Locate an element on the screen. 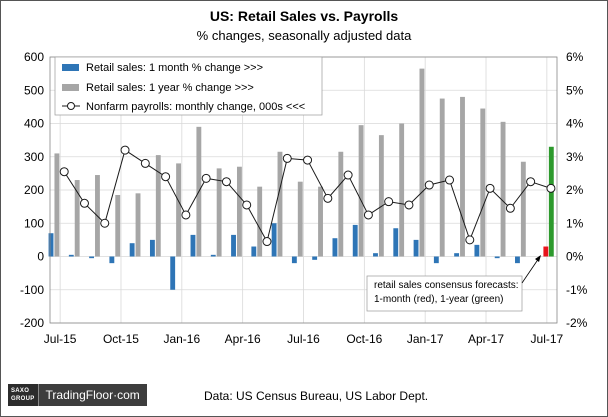 The width and height of the screenshot is (608, 417). x-tick-label: Jan-16 is located at coordinates (181, 339).